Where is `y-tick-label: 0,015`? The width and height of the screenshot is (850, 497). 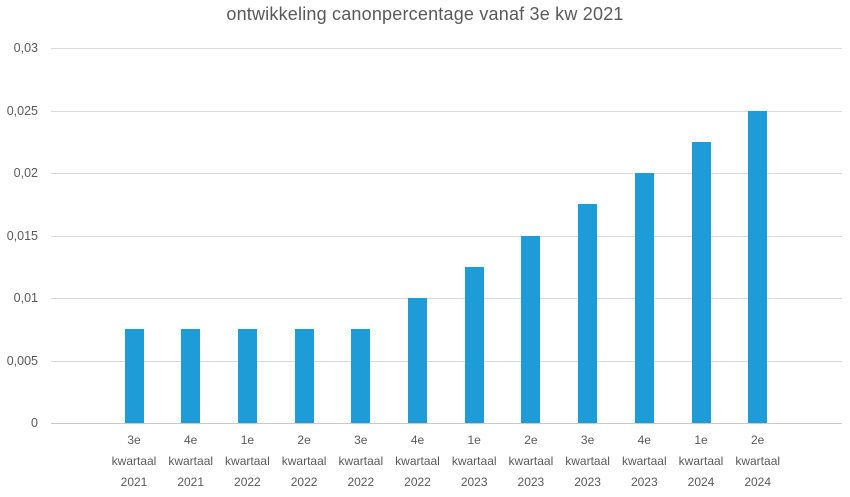 y-tick-label: 0,015 is located at coordinates (22, 235).